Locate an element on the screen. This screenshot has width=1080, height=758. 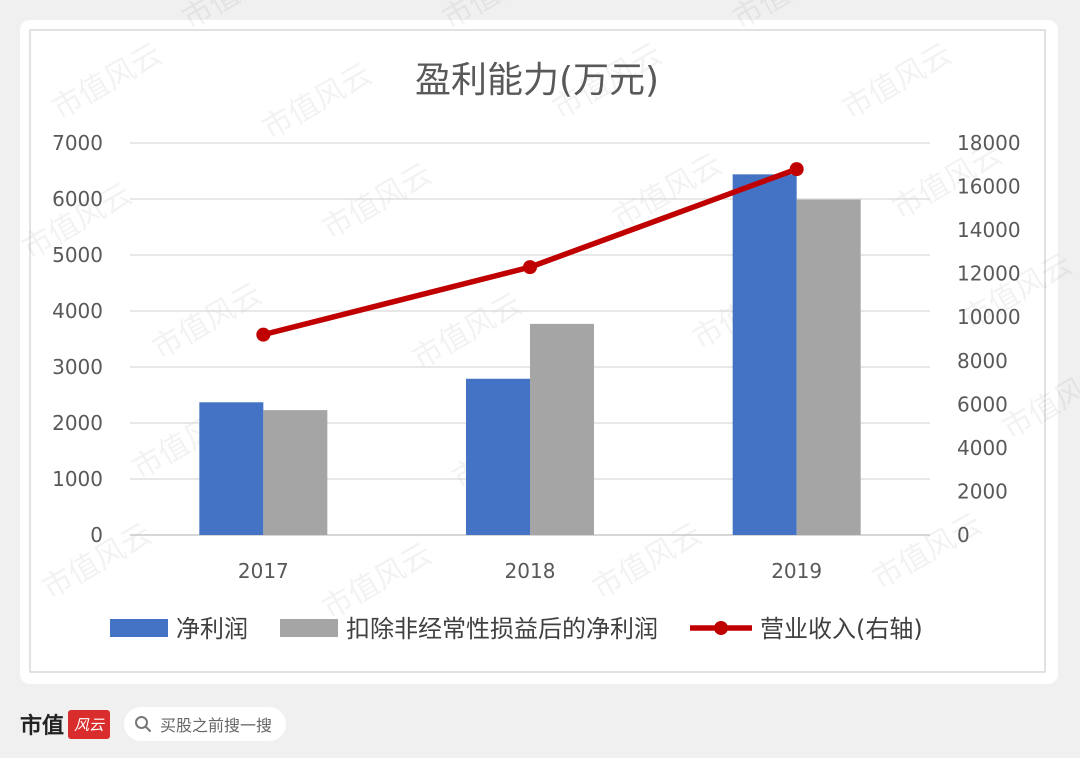
legend-item: 营业收入(右轴) is located at coordinates (806, 629).